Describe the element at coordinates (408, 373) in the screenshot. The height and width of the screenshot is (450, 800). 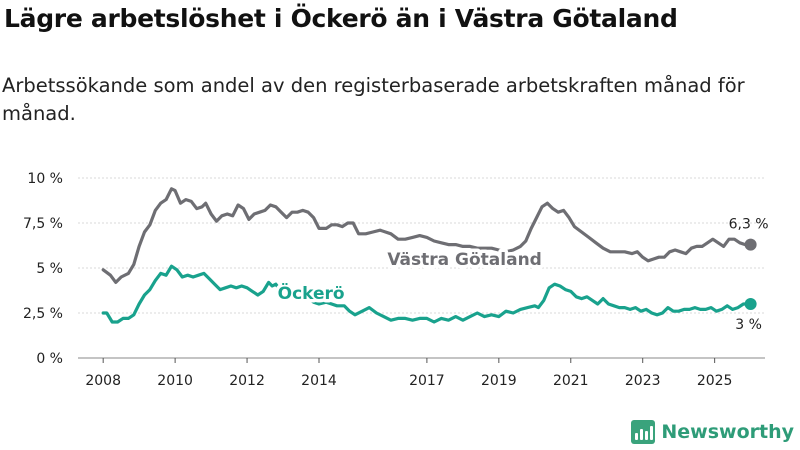
I see `x-axis: 2008 2010 2012 2014 2017 2019 2021 2023 2025` at that location.